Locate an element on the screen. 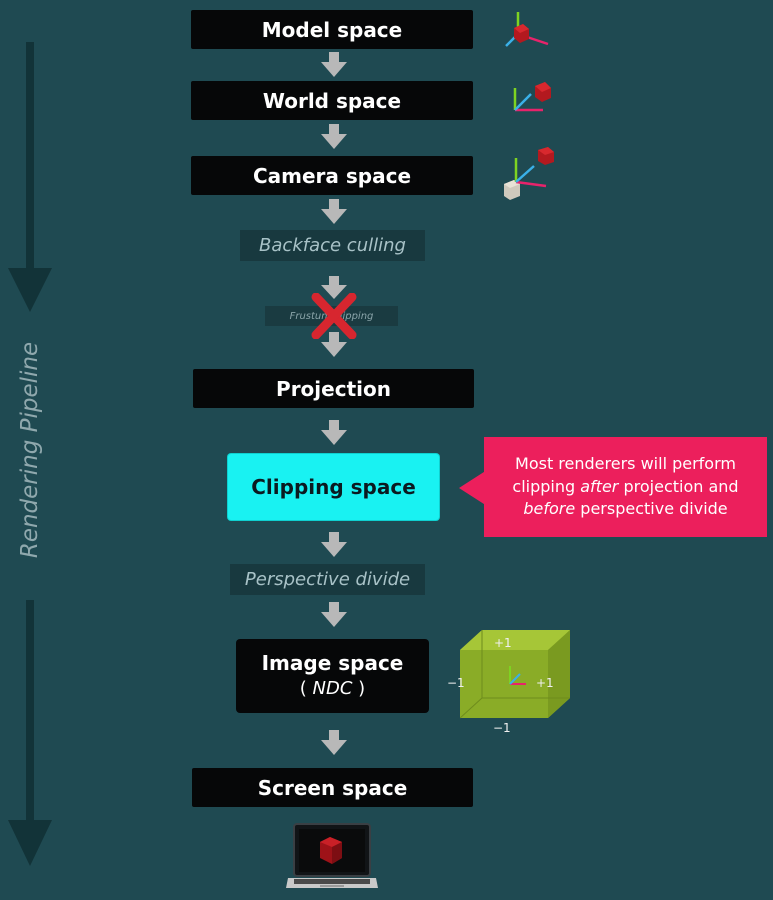  stage-image-space: Image space ( NDC ) is located at coordinates (332, 676).